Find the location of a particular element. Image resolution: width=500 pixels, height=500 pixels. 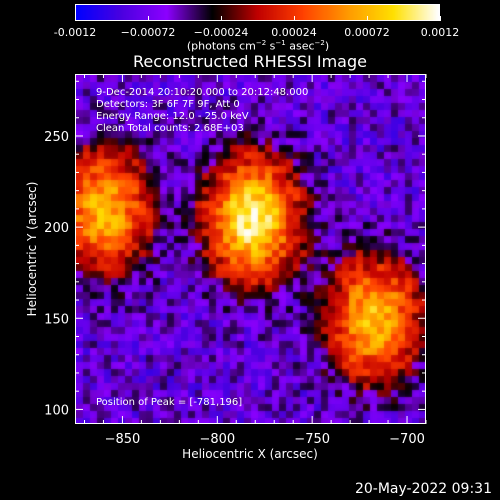

info-line-time: 9-Dec-2014 20:10:20.000 to 20:12:48.000 is located at coordinates (202, 92).